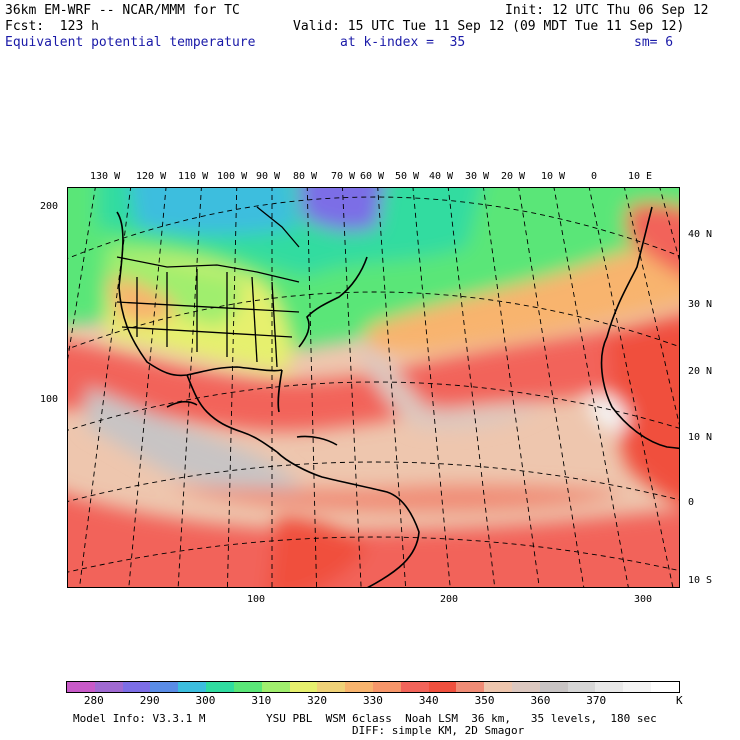 The image size is (740, 740). What do you see at coordinates (193, 176) in the screenshot?
I see `longitude-label: 110 W` at bounding box center [193, 176].